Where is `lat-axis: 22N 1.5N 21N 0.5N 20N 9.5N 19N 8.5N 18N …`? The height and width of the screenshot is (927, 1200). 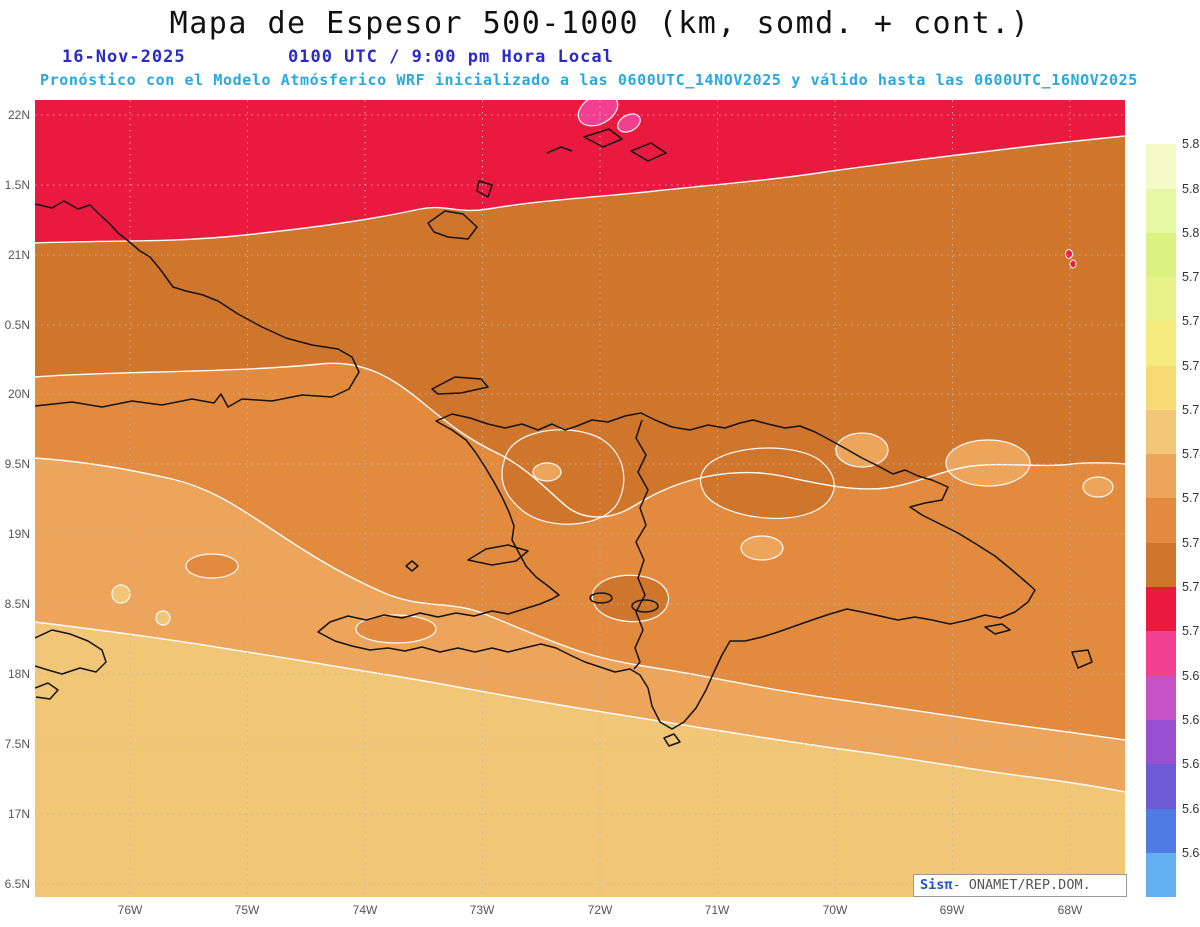
lat-axis: 22N 1.5N 21N 0.5N 20N 9.5N 19N 8.5N 18N … is located at coordinates (17, 499).